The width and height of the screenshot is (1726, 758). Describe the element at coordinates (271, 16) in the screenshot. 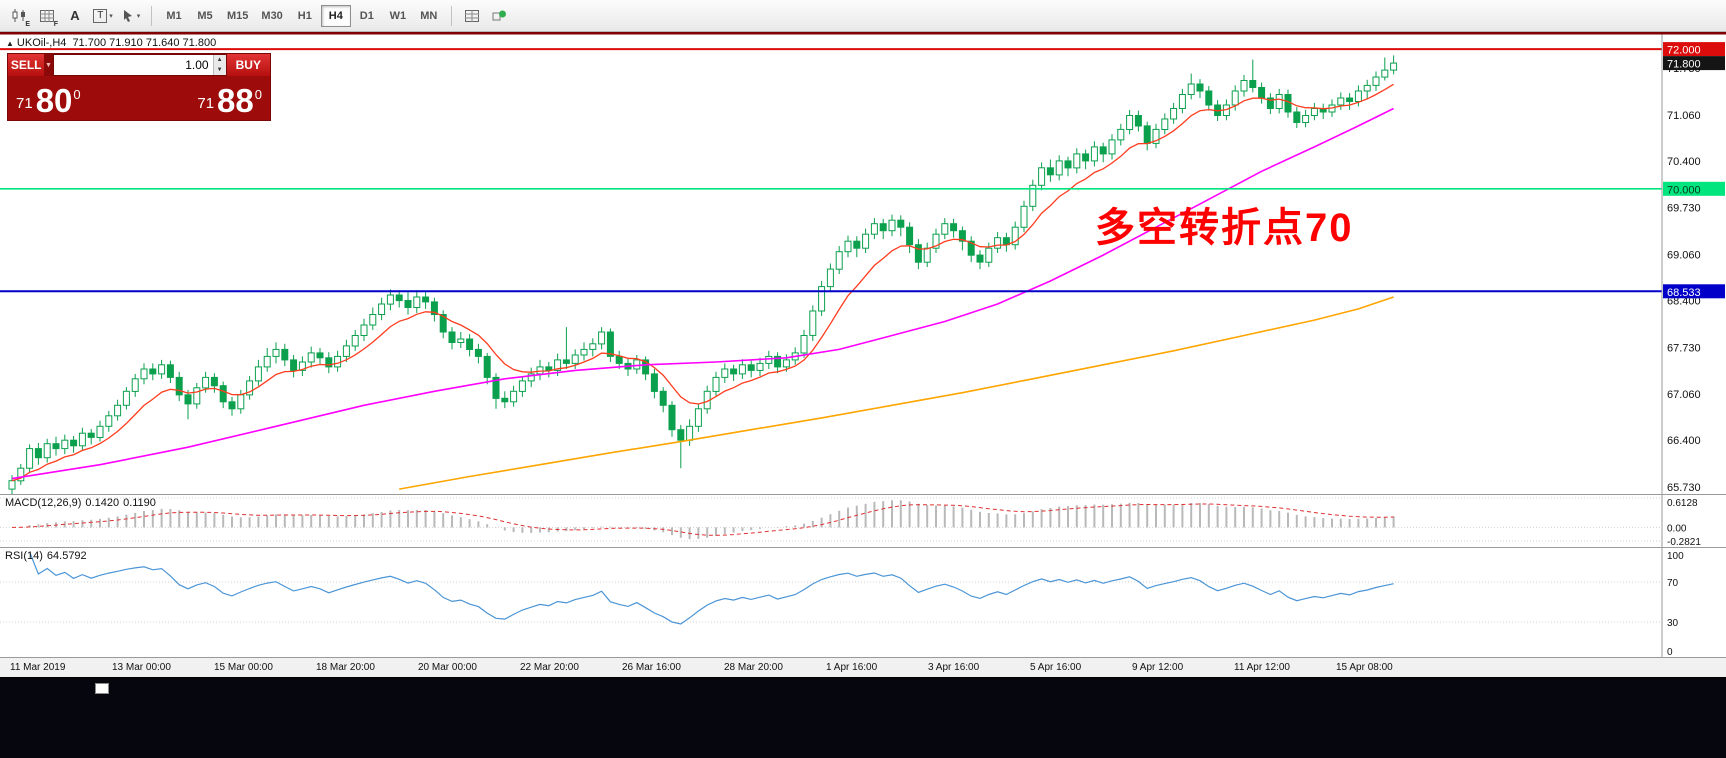

I see `timeframe-m30: M30` at that location.